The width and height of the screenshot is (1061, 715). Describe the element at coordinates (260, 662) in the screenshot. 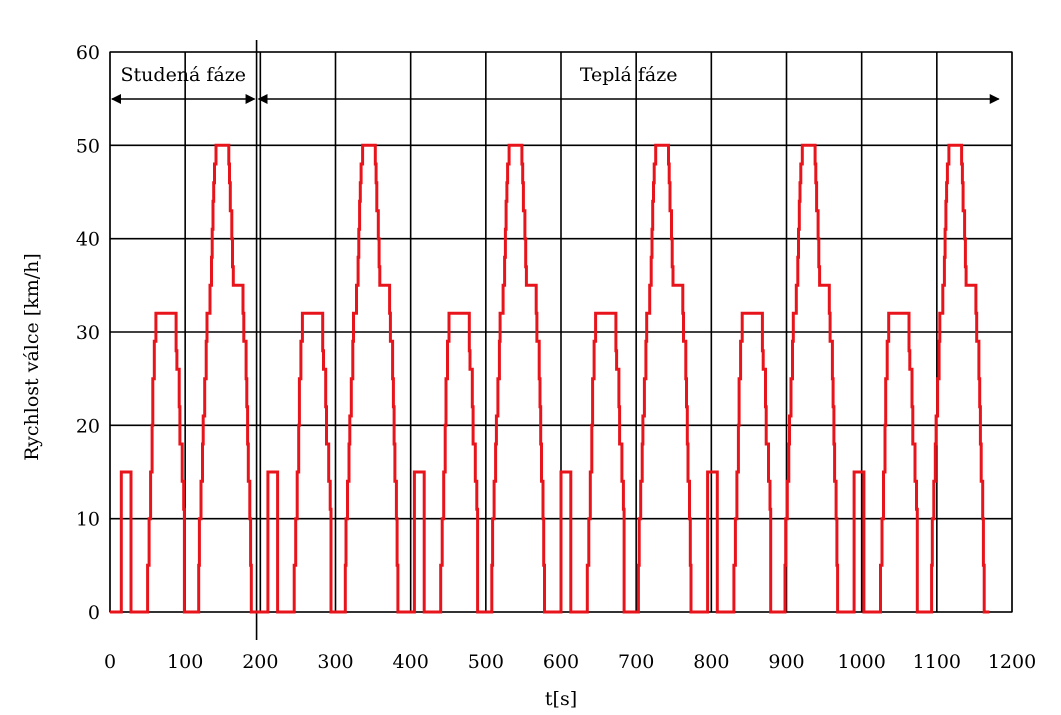

I see `x-tick-label: 200` at that location.